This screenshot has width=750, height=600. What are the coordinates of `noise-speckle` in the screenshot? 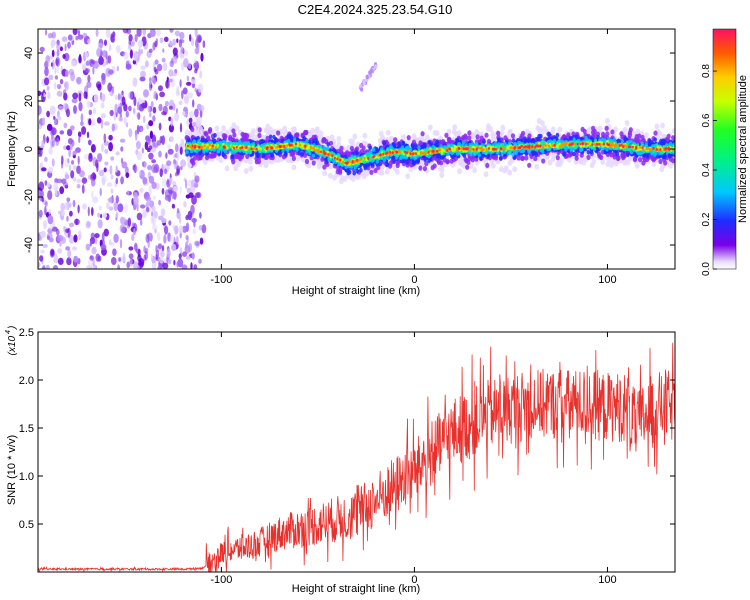 It's located at (122, 149).